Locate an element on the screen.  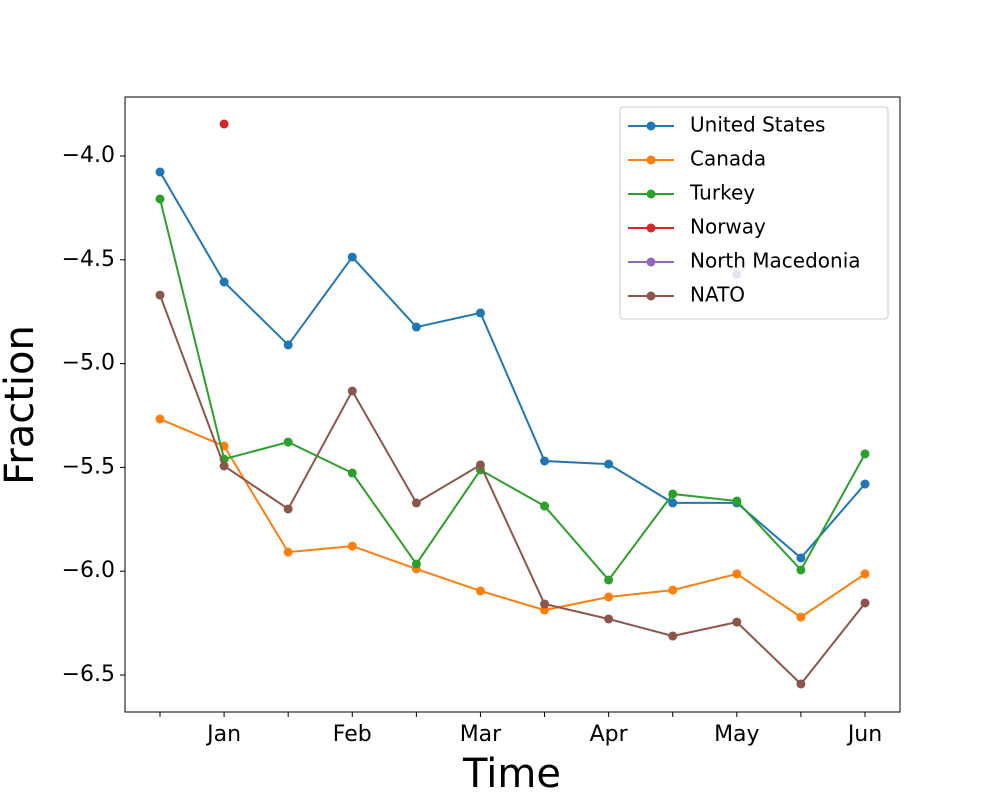
y-axis-label: Fraction is located at coordinates (21, 405).